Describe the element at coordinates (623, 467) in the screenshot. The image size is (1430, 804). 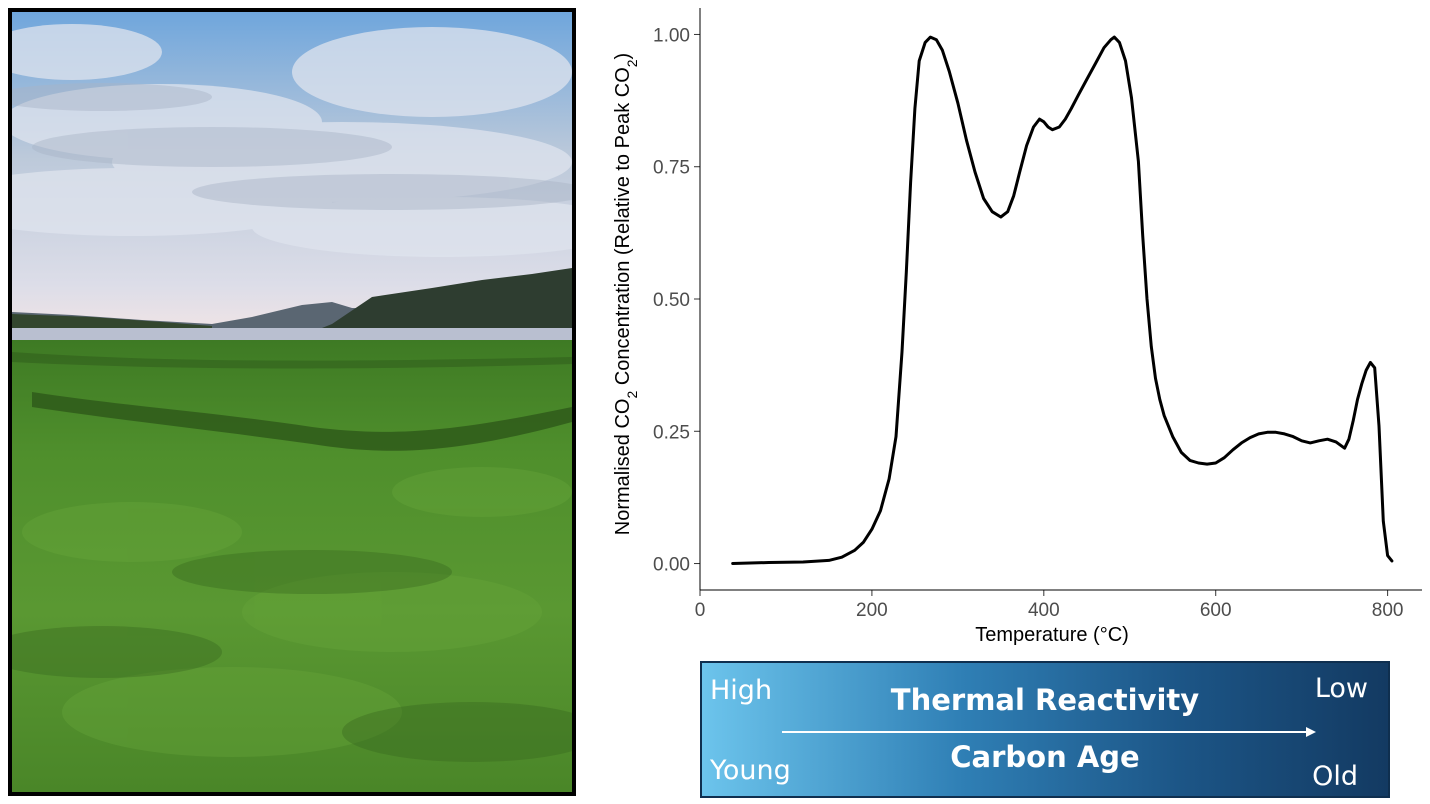
I see `y-axis-title-part-1: Normalised CO` at that location.